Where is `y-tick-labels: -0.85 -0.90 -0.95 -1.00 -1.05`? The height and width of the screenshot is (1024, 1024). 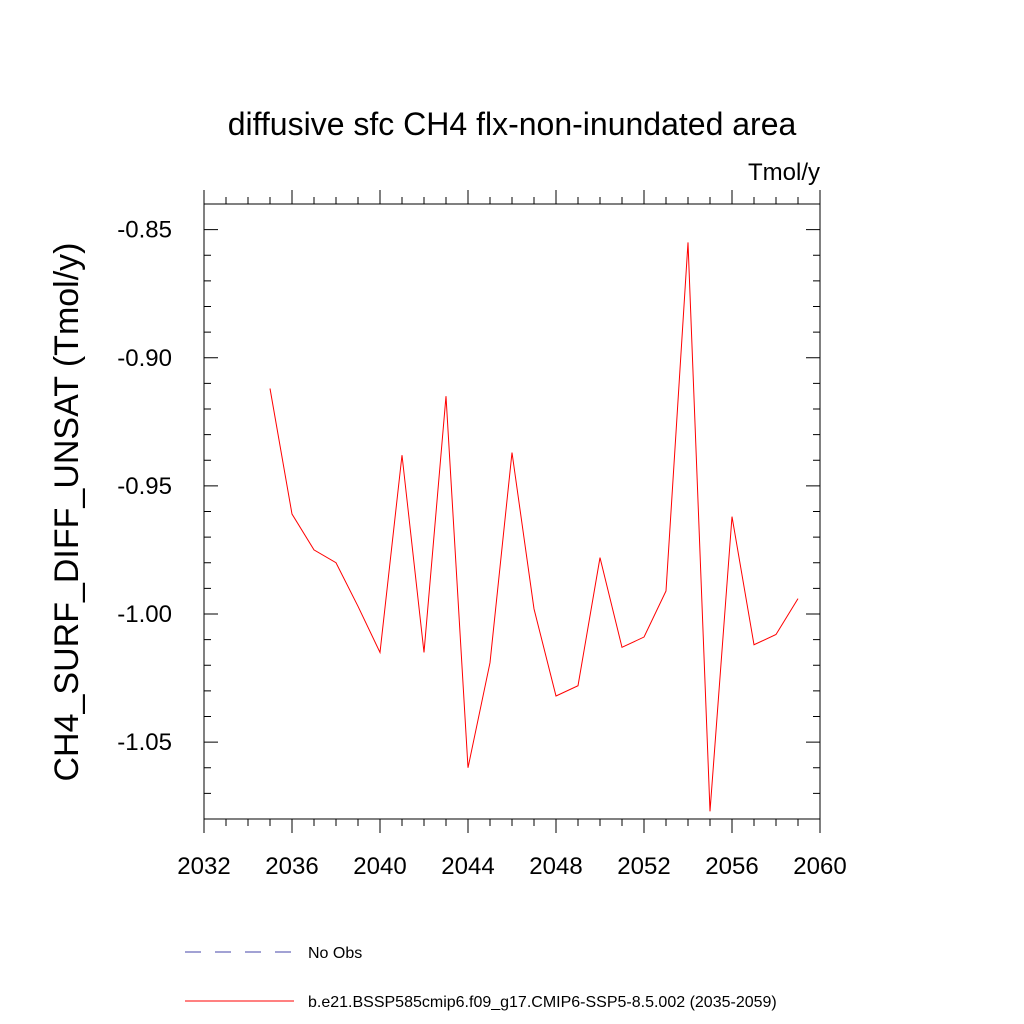 y-tick-labels: -0.85 -0.90 -0.95 -1.00 -1.05 is located at coordinates (144, 487).